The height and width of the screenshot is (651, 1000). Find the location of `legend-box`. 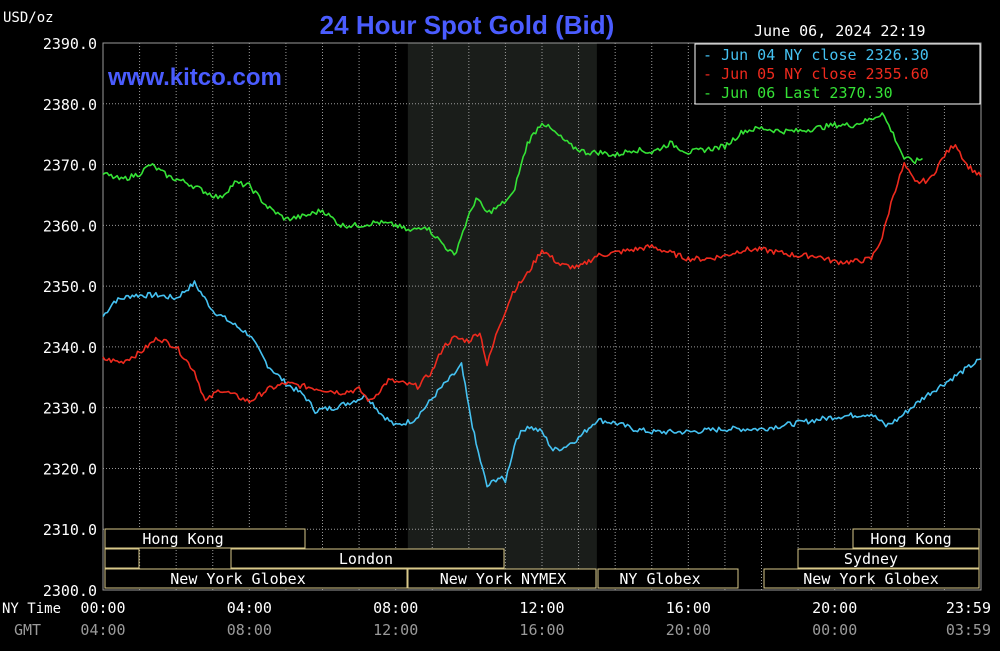

legend-box is located at coordinates (837, 74).